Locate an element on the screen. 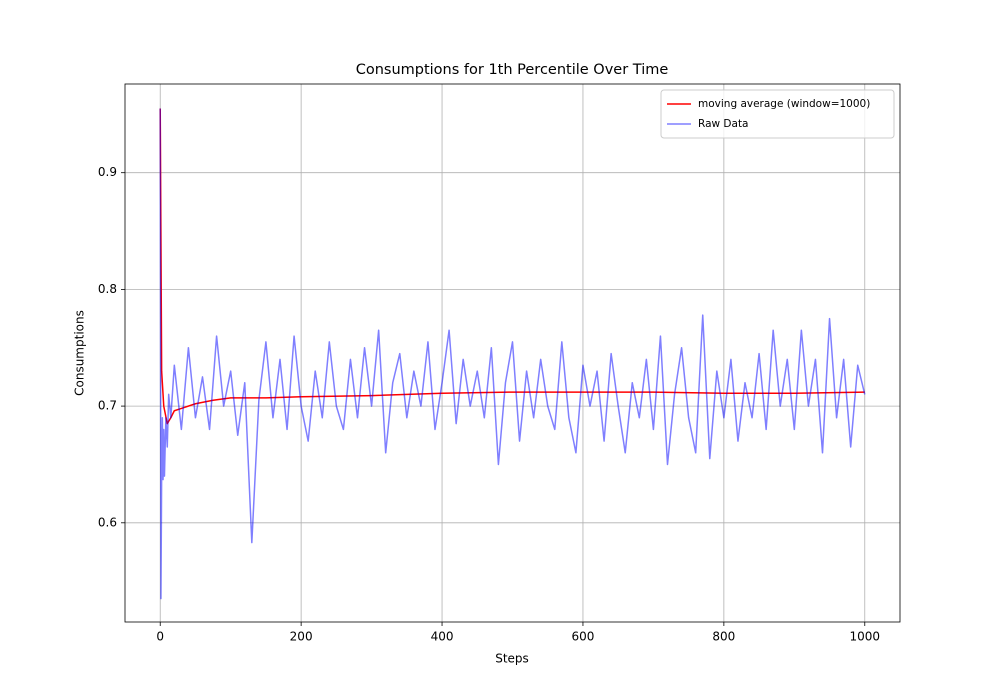  x-tick-label: 0 is located at coordinates (160, 637).